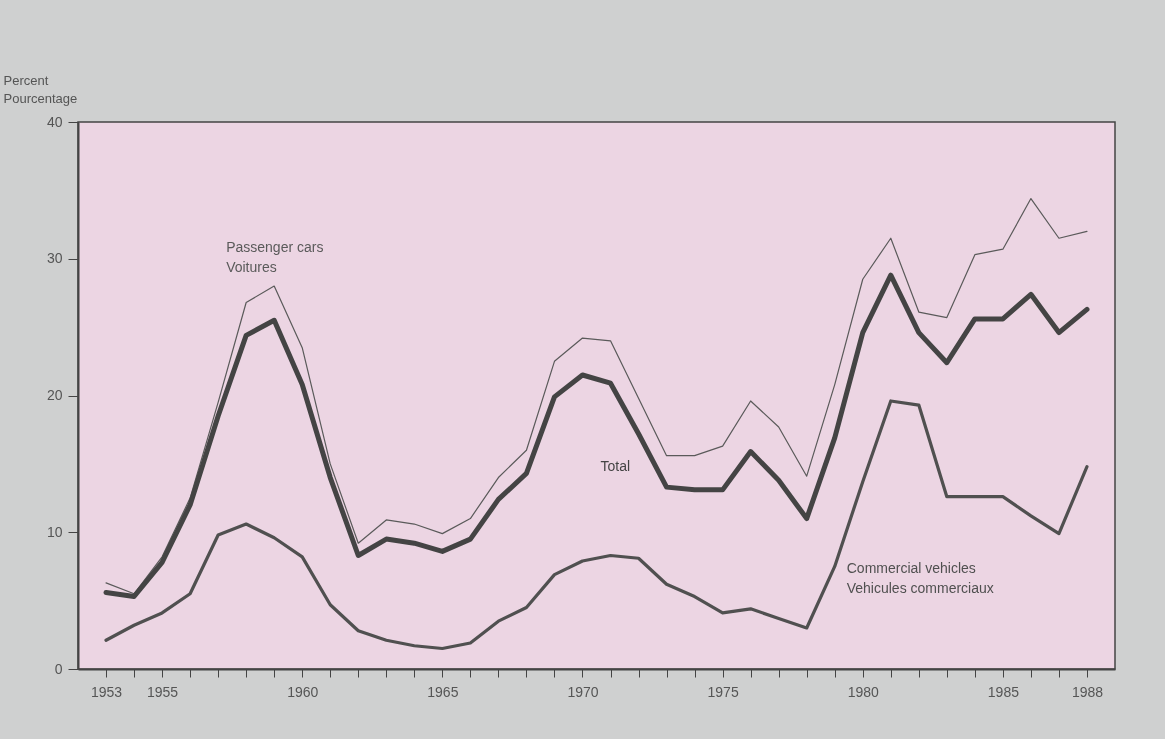  Describe the element at coordinates (54, 531) in the screenshot. I see `y-tick-label: 10` at that location.